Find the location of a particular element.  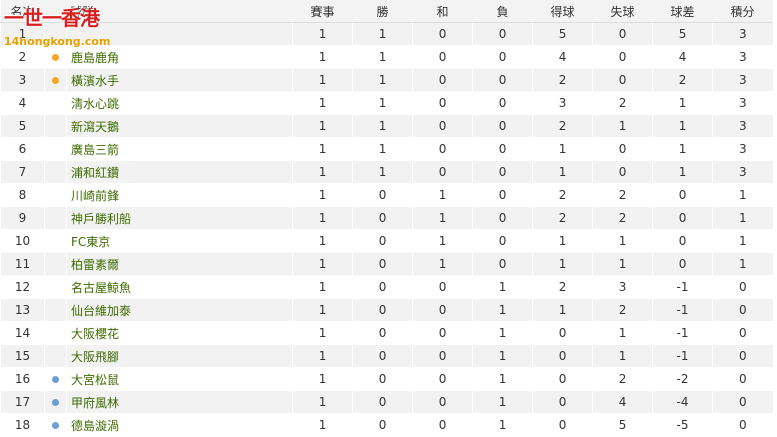

rank-cell: 6 is located at coordinates (23, 149).